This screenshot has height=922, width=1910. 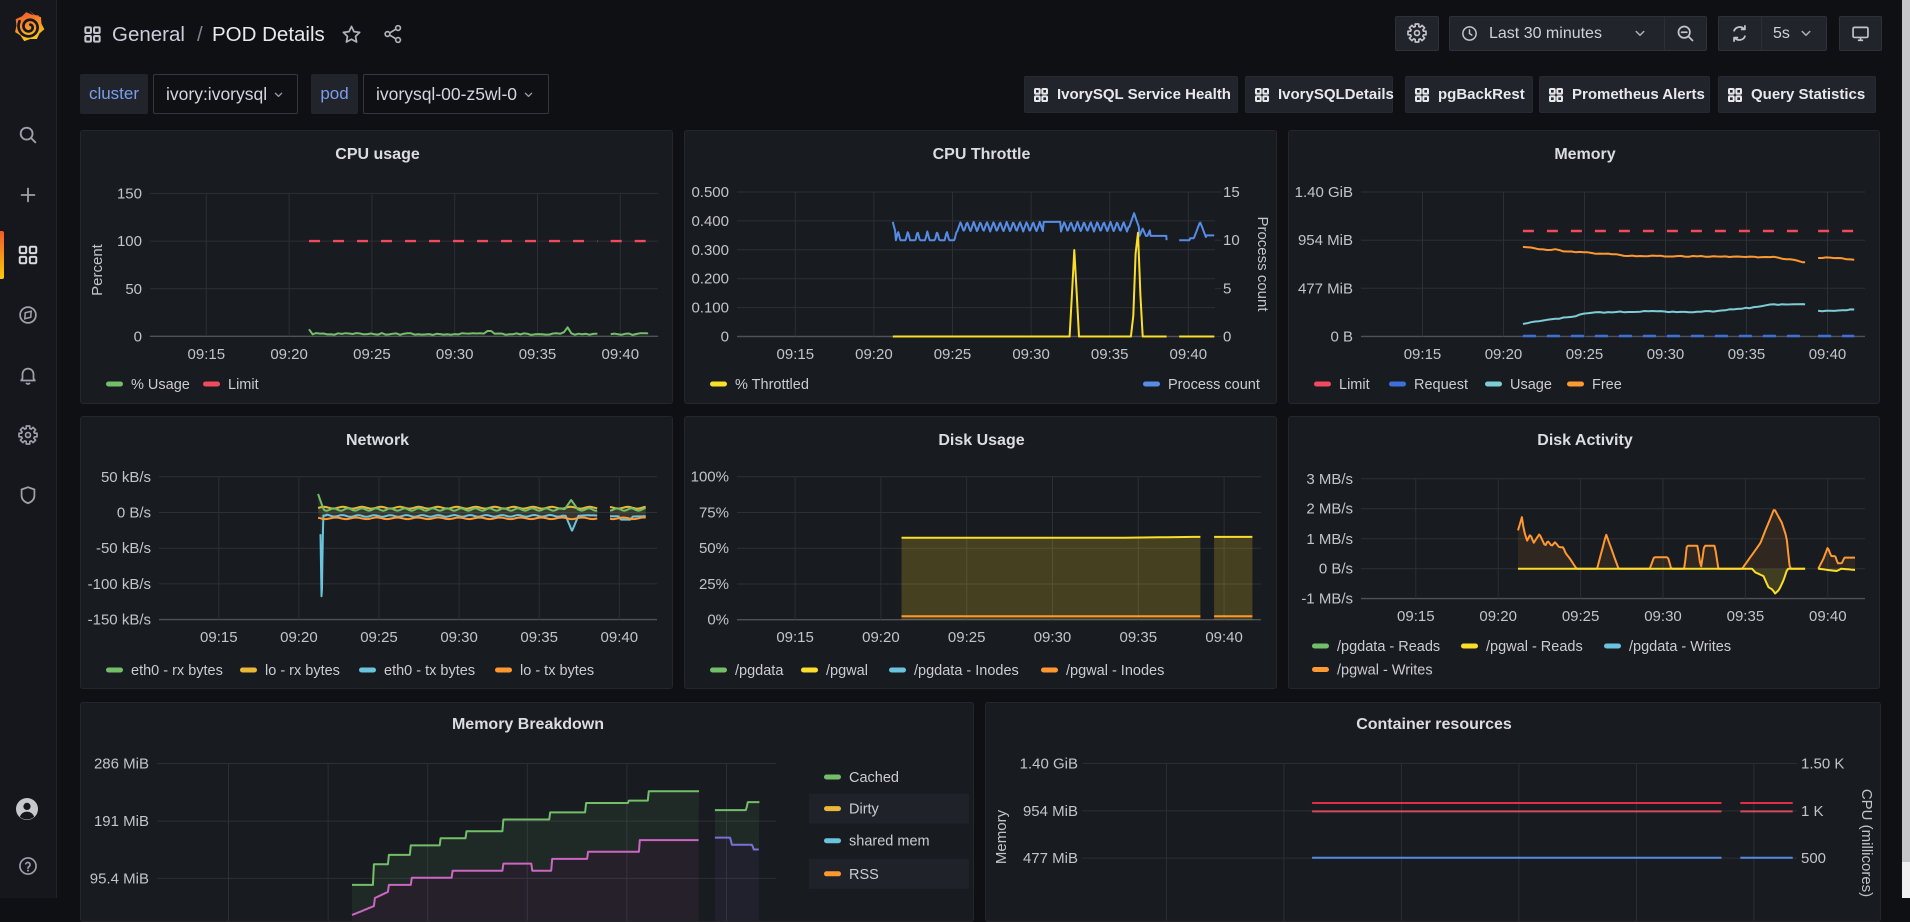 What do you see at coordinates (133, 289) in the screenshot?
I see `svg-text: 50` at bounding box center [133, 289].